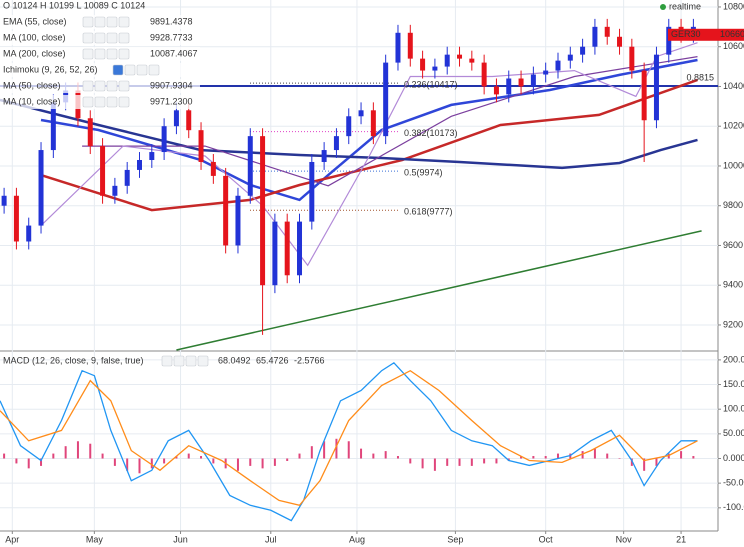 The height and width of the screenshot is (547, 744). I want to click on x-tick-label: Apr, so click(12, 539).